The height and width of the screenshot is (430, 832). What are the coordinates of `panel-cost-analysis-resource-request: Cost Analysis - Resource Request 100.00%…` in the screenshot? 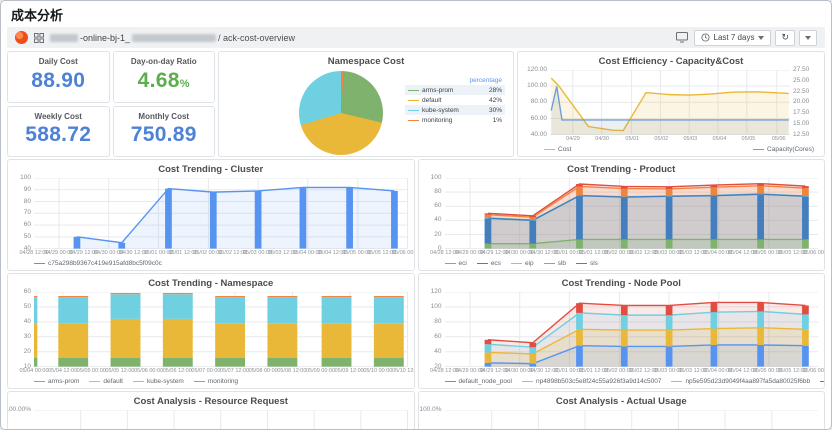 It's located at (211, 410).